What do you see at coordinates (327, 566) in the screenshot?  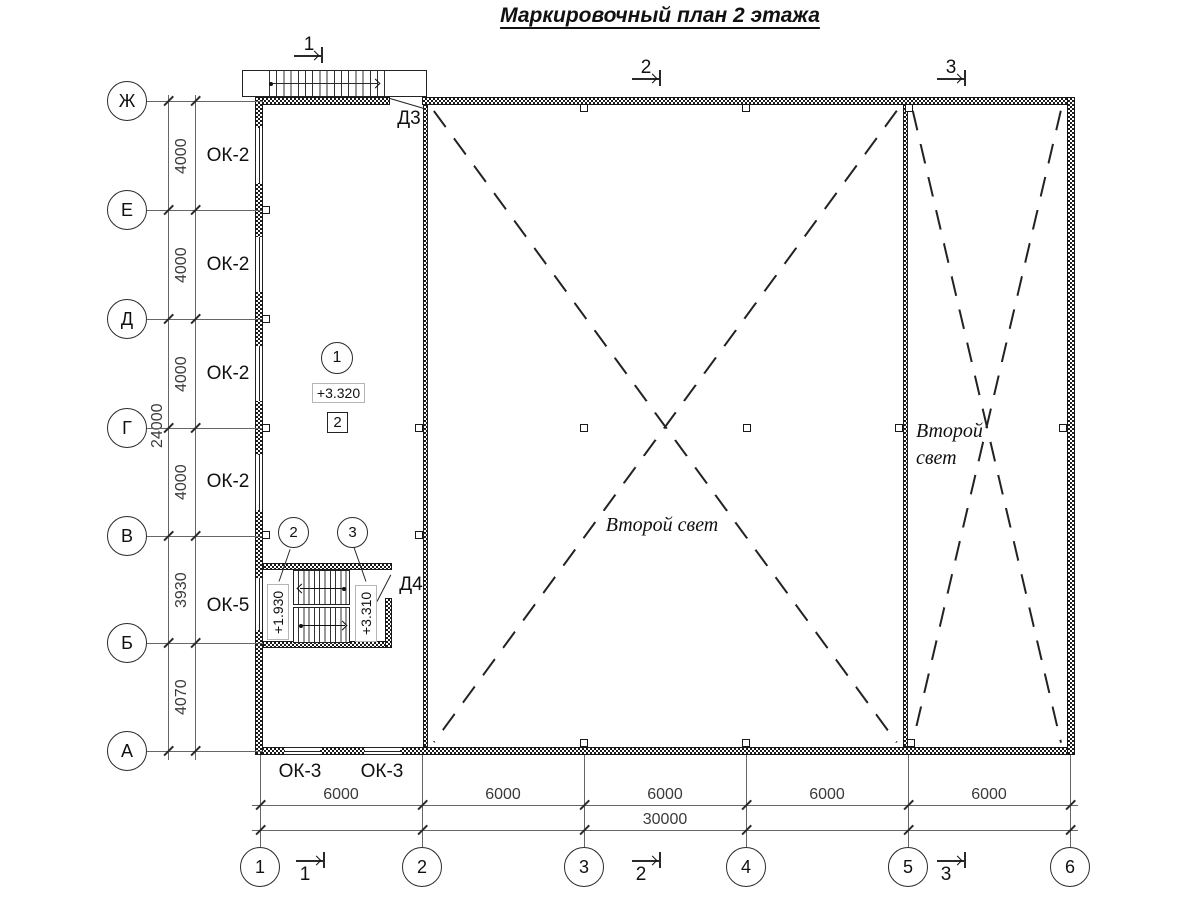 I see `stairwell-wall-top` at bounding box center [327, 566].